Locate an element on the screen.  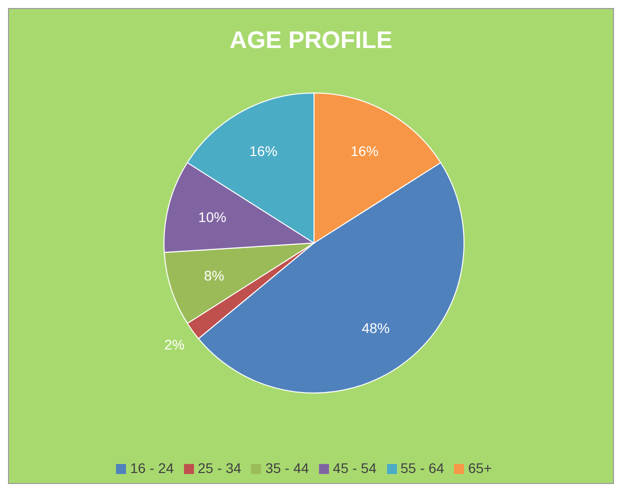
chart-title: AGE PROFILE is located at coordinates (311, 41).